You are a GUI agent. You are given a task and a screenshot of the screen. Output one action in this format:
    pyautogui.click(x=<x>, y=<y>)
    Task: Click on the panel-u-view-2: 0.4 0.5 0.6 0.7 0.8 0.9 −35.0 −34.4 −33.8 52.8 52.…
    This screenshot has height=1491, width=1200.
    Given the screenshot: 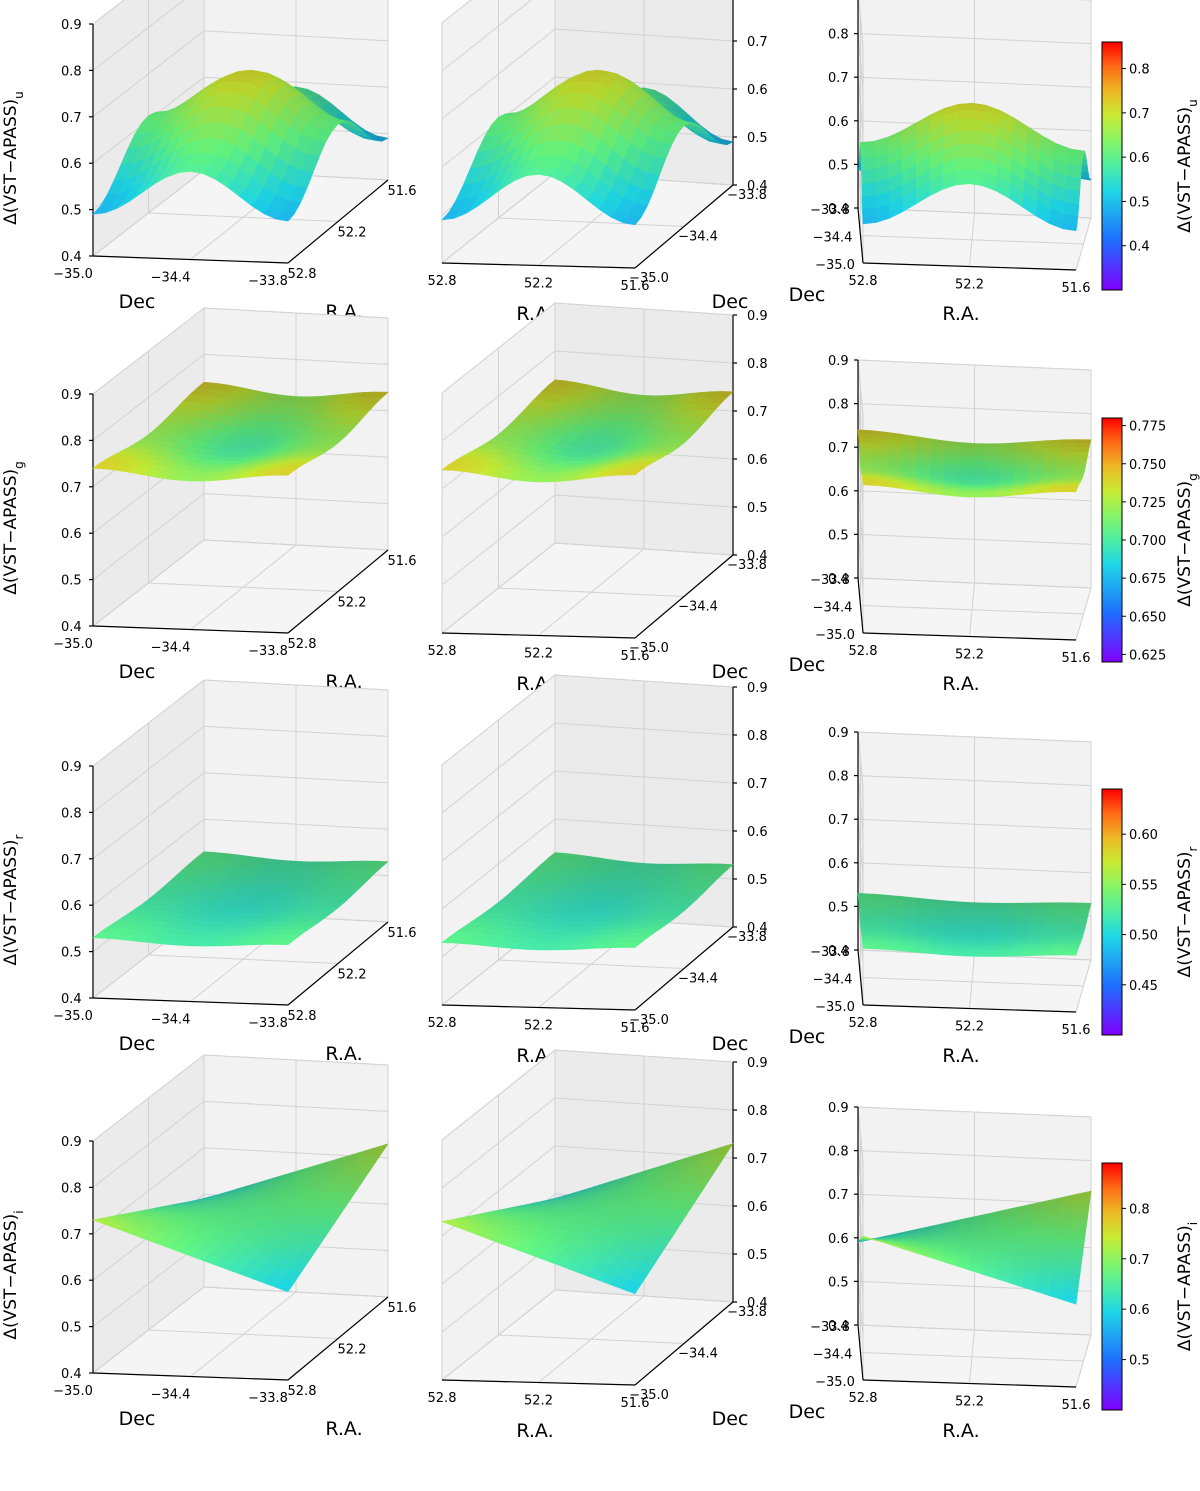 What is the action you would take?
    pyautogui.click(x=598, y=162)
    